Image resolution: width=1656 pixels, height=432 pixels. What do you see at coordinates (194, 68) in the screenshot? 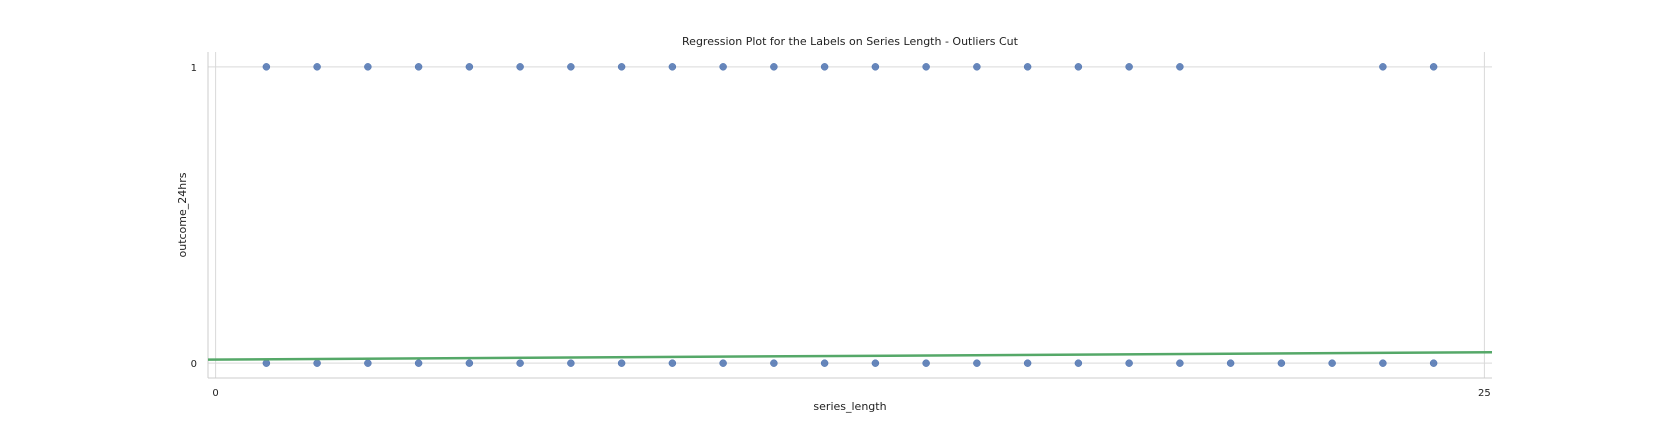
I see `y-tick-label: 1` at bounding box center [194, 68].